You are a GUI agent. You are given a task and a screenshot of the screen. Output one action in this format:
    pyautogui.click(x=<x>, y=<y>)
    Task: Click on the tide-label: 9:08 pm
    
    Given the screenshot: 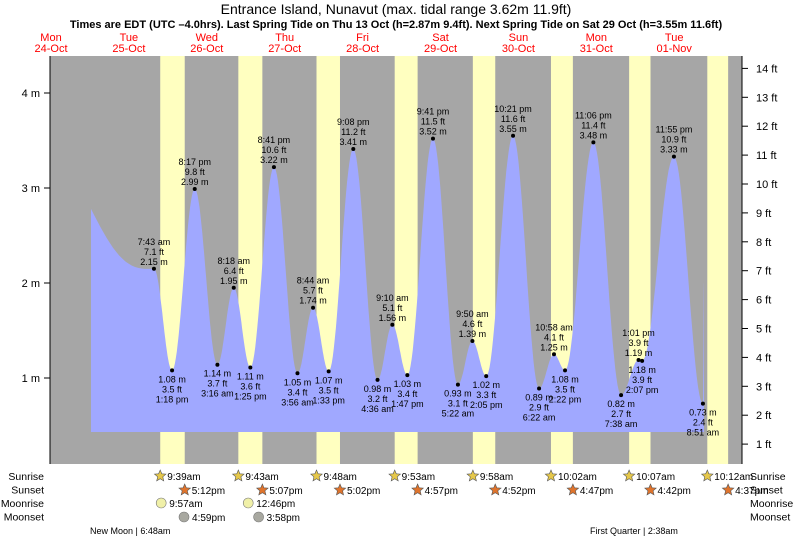 What is the action you would take?
    pyautogui.click(x=353, y=122)
    